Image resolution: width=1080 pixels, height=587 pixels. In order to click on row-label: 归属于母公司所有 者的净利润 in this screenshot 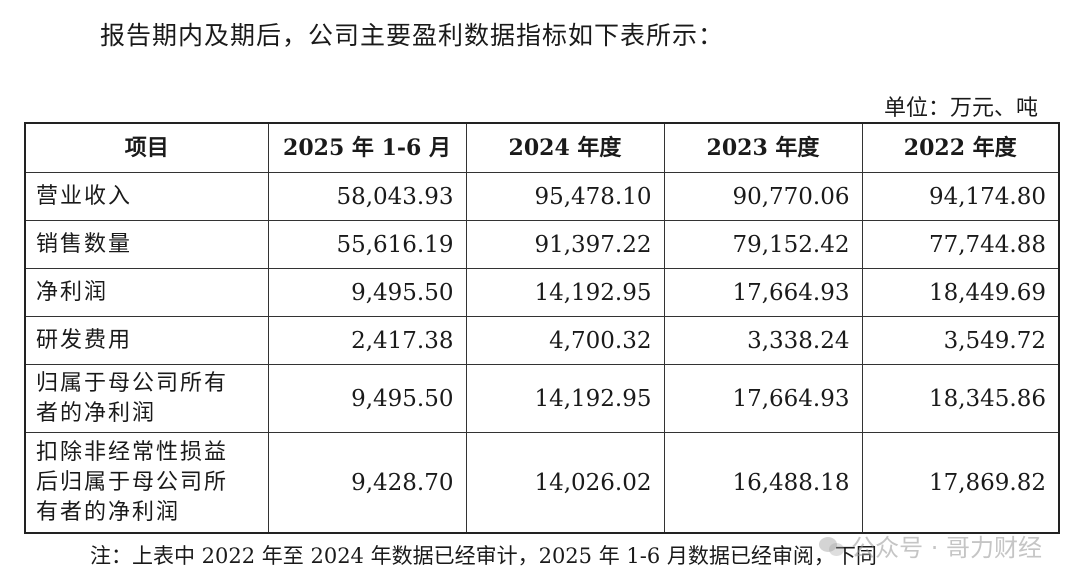, I will do `click(146, 398)`.